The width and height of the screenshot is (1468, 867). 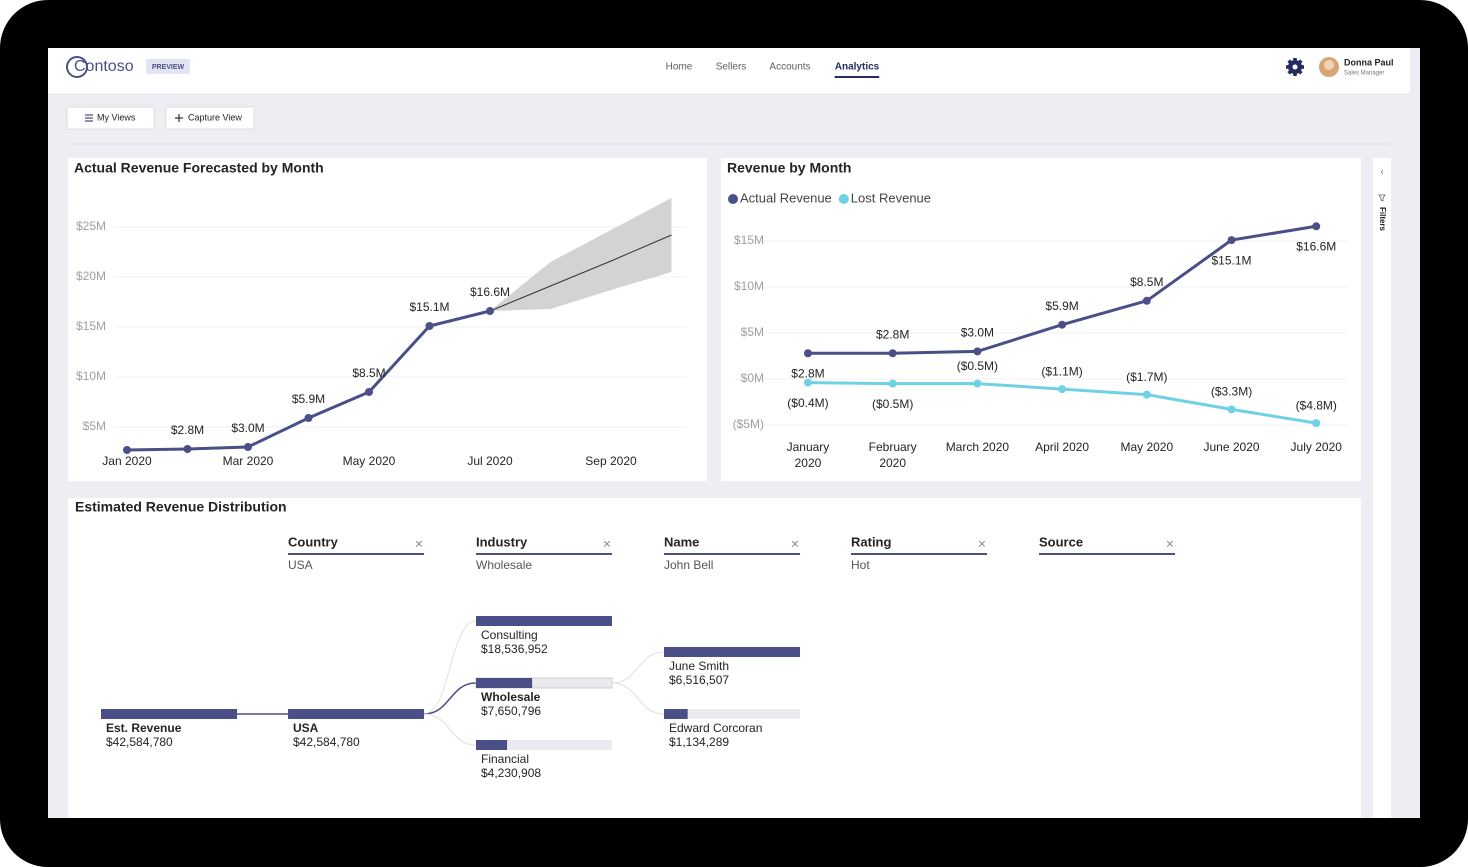 What do you see at coordinates (699, 666) in the screenshot?
I see `node-label: June Smith` at bounding box center [699, 666].